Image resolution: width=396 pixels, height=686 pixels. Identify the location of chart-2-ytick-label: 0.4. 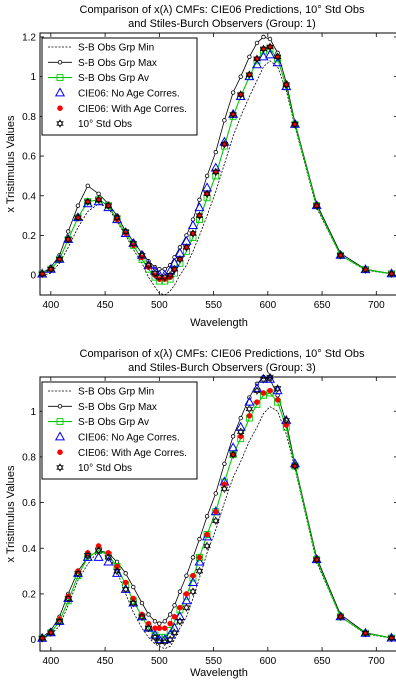
(29, 549).